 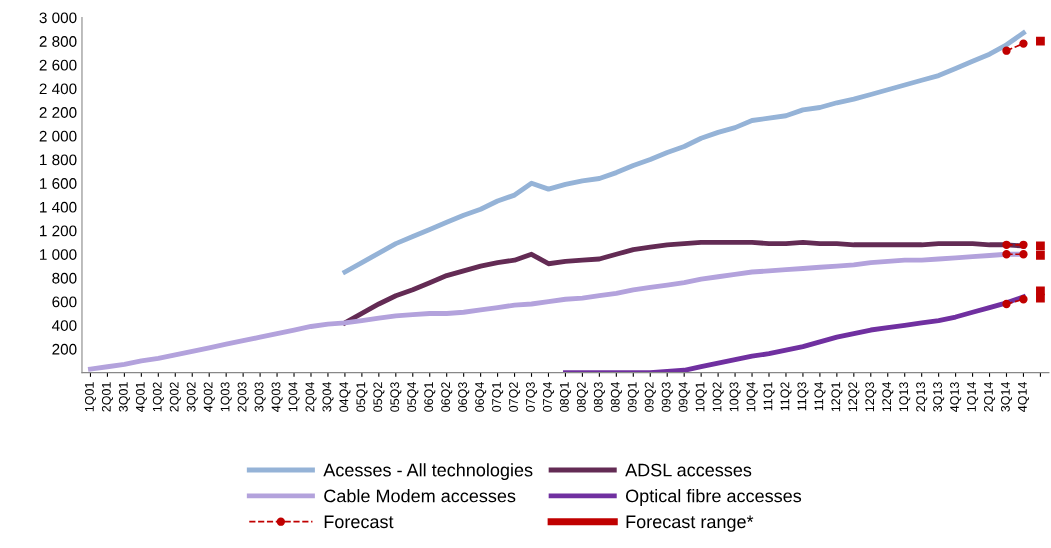 What do you see at coordinates (58, 65) in the screenshot?
I see `y-tick-label: 2 600` at bounding box center [58, 65].